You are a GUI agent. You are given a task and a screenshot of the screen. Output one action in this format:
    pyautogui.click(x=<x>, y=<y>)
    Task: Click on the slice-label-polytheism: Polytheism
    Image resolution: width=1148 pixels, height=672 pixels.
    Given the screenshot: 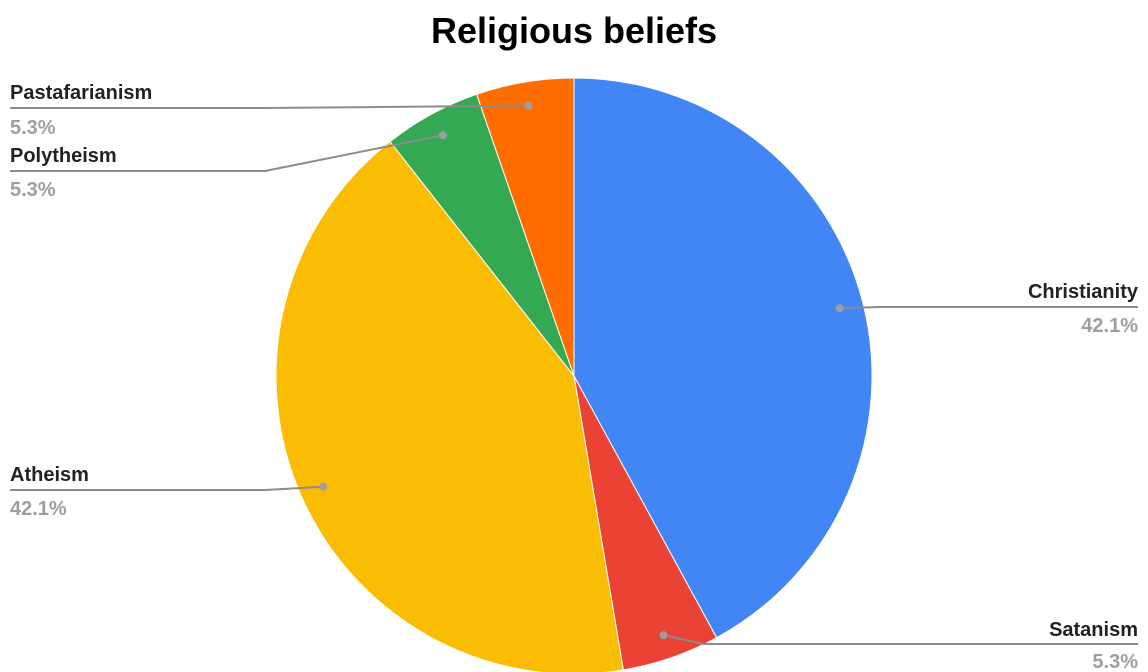 What is the action you would take?
    pyautogui.click(x=63, y=156)
    